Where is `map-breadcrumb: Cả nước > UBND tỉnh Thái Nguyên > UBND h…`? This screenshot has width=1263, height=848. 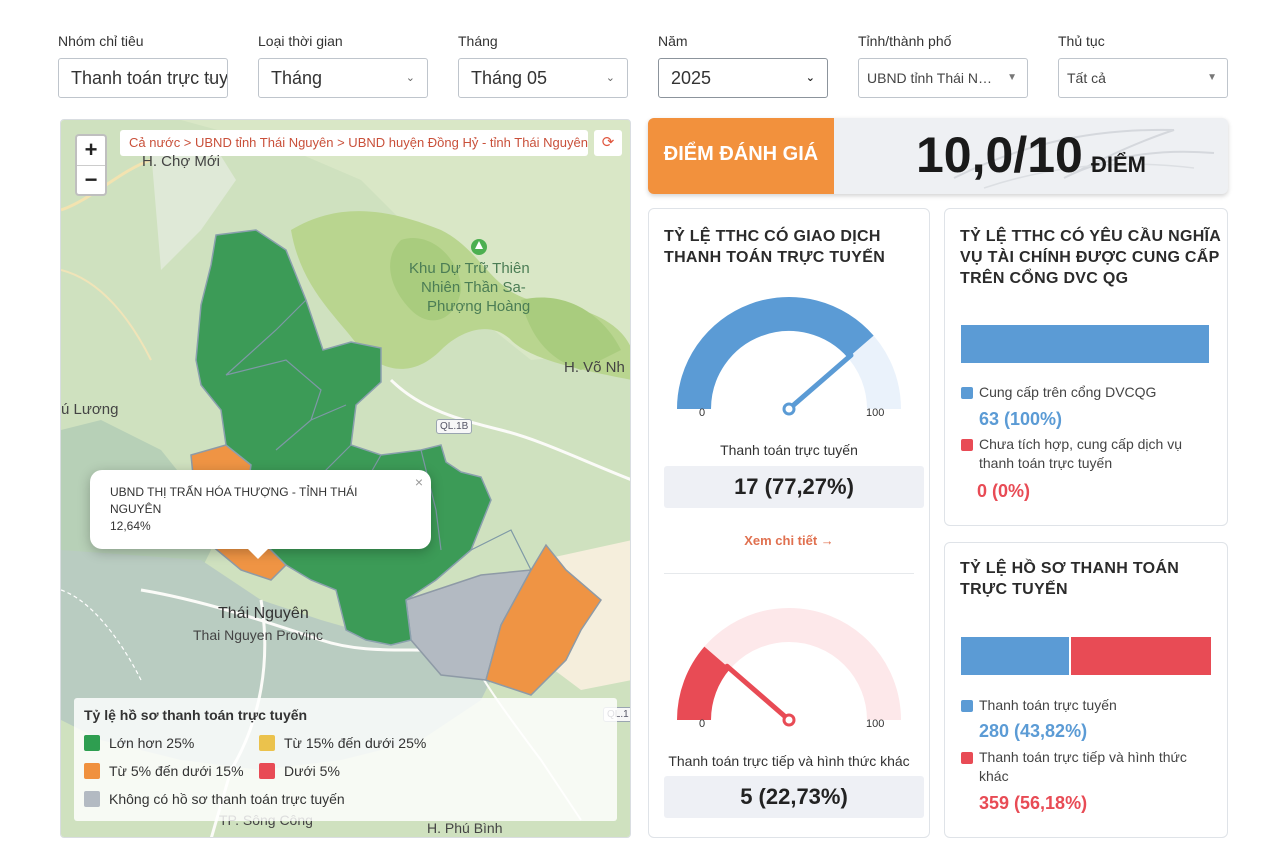
map-breadcrumb: Cả nước > UBND tỉnh Thái Nguyên > UBND h… is located at coordinates (354, 143).